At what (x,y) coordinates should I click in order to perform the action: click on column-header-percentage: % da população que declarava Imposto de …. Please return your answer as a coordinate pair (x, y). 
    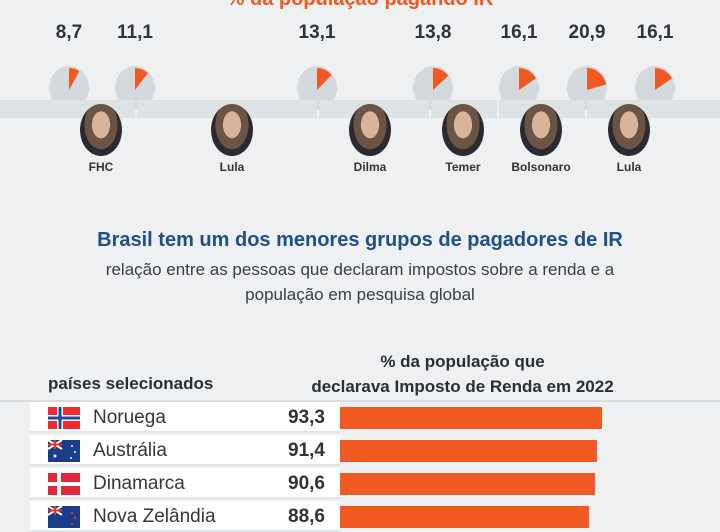
    Looking at the image, I should click on (462, 374).